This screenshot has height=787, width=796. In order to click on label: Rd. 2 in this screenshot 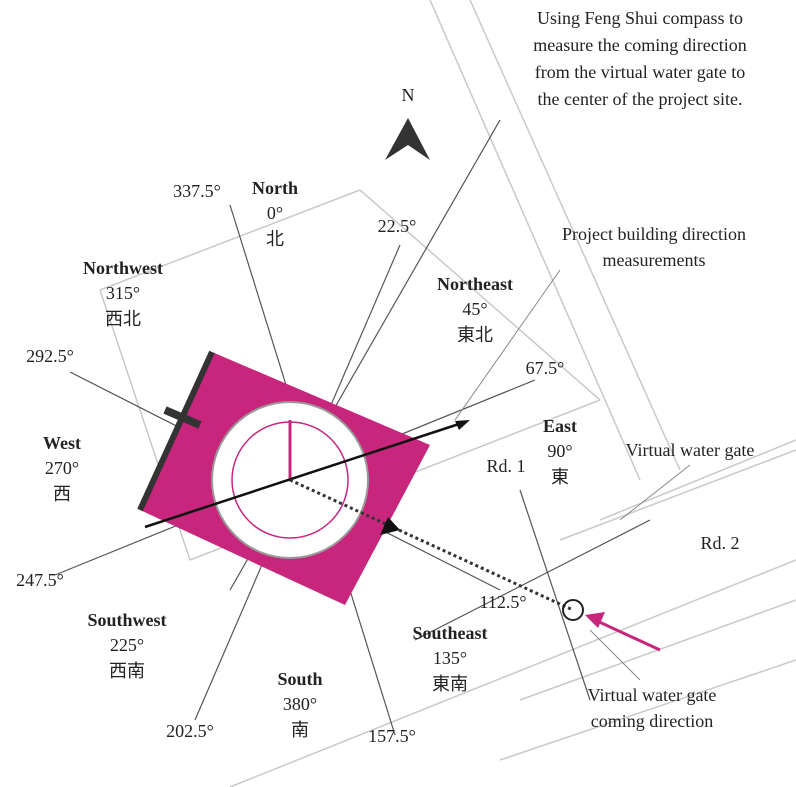, I will do `click(719, 543)`.